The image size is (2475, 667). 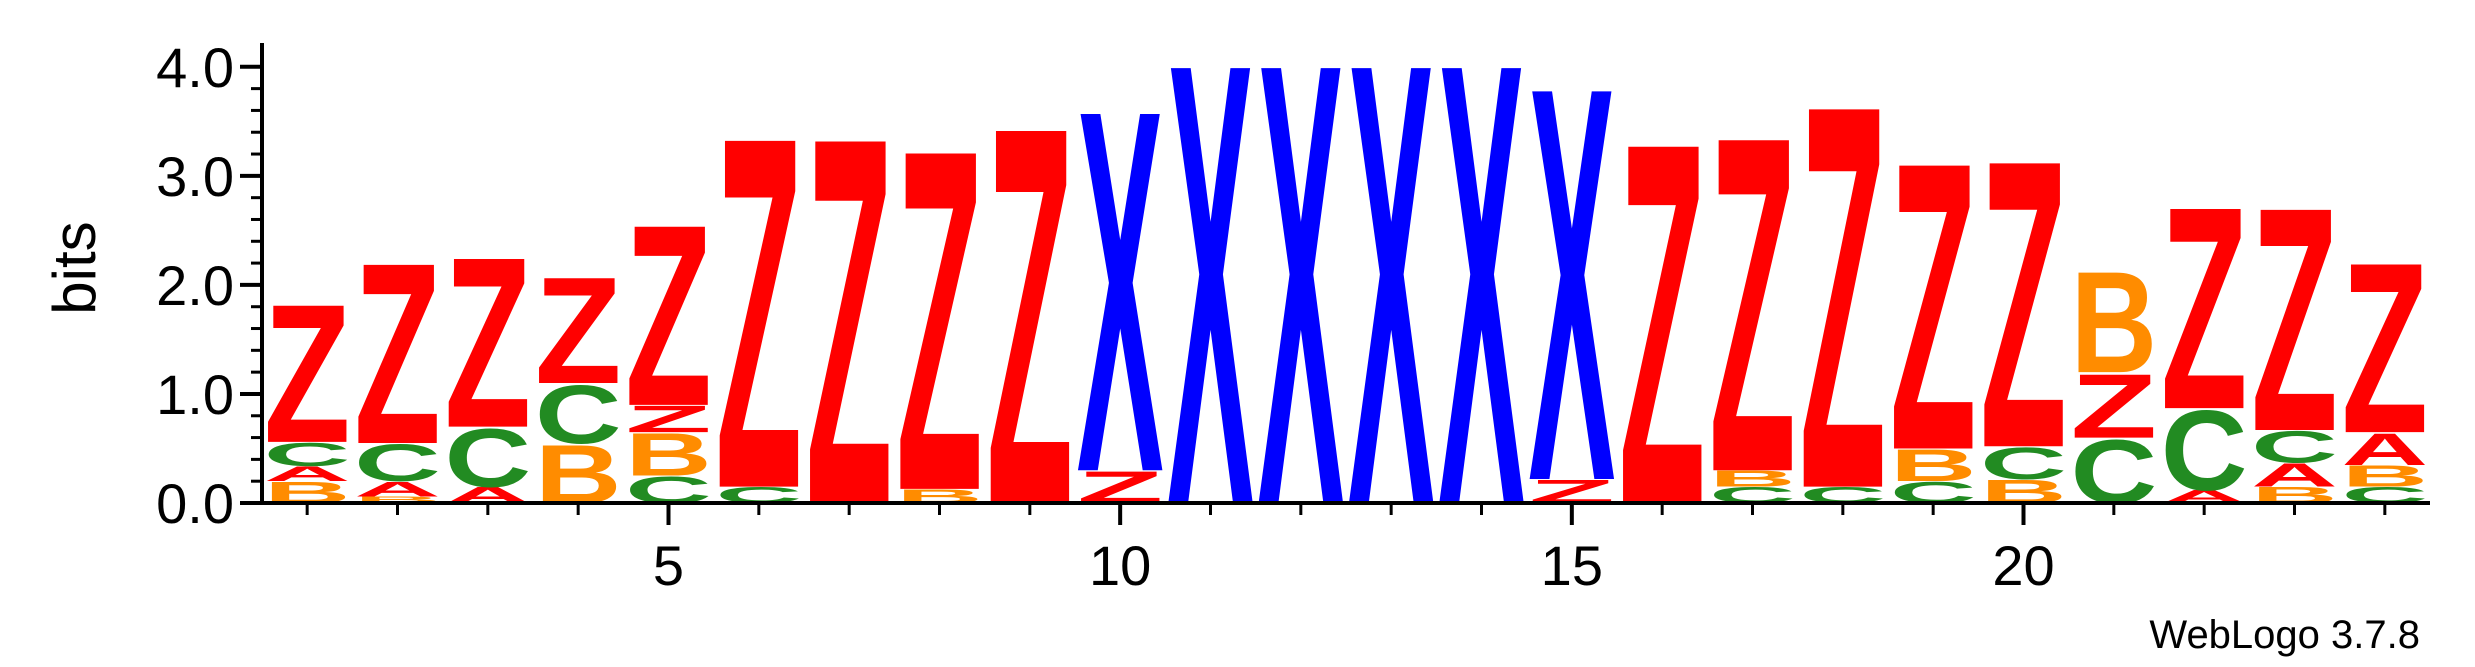 What do you see at coordinates (2284, 635) in the screenshot?
I see `weblogo-credit: WebLogo 3.7.8` at bounding box center [2284, 635].